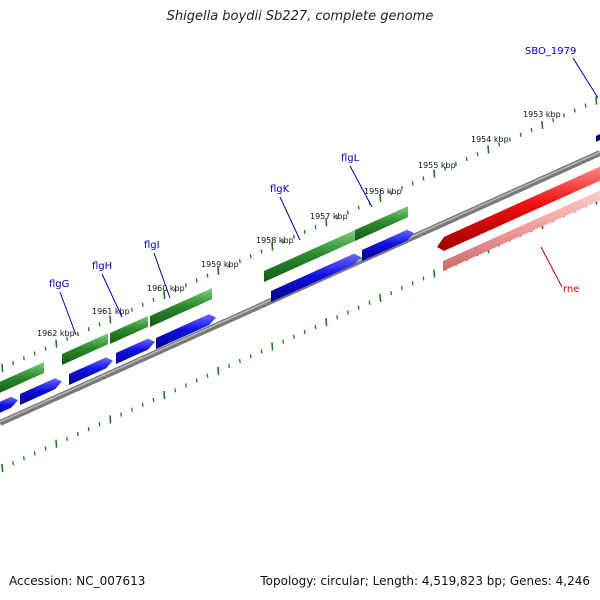  Describe the element at coordinates (437, 165) in the screenshot. I see `ruler-label-1955: 1955 kbp` at that location.